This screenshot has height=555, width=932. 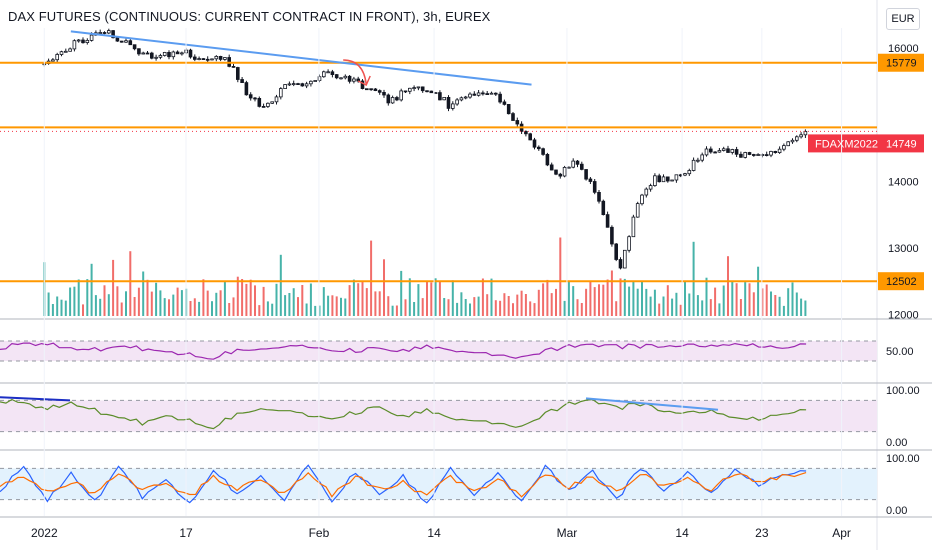 What do you see at coordinates (319, 533) in the screenshot?
I see `x-tick-label: Feb` at bounding box center [319, 533].